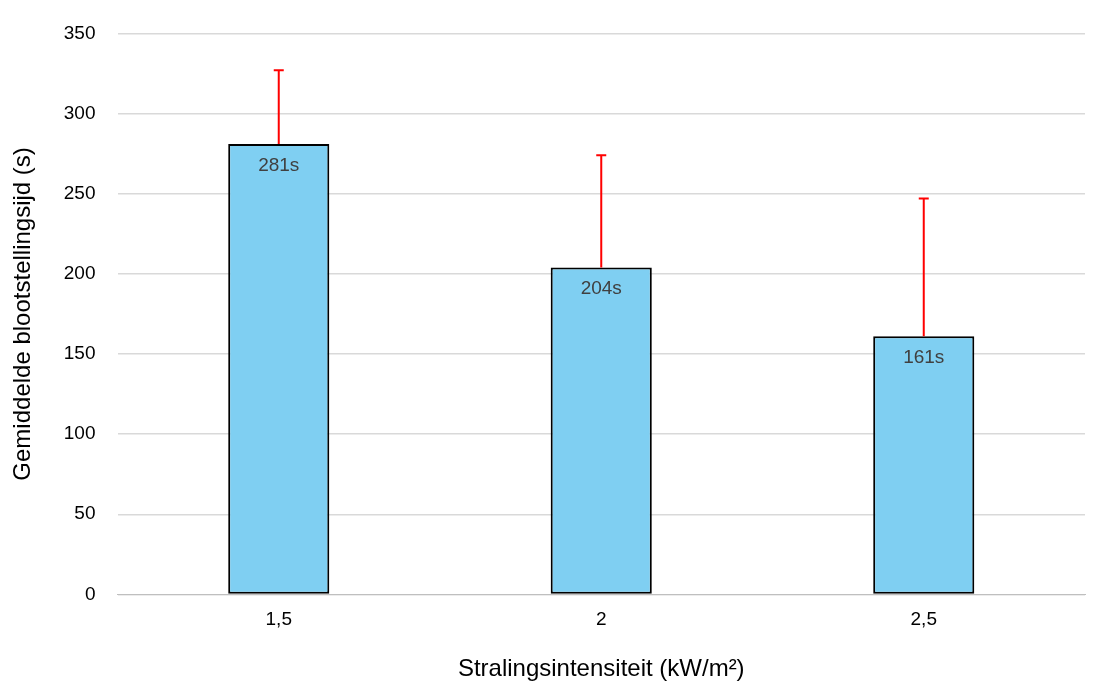  Describe the element at coordinates (601, 668) in the screenshot. I see `x-axis-title: Stralingsintensiteit (kW/m²)` at that location.